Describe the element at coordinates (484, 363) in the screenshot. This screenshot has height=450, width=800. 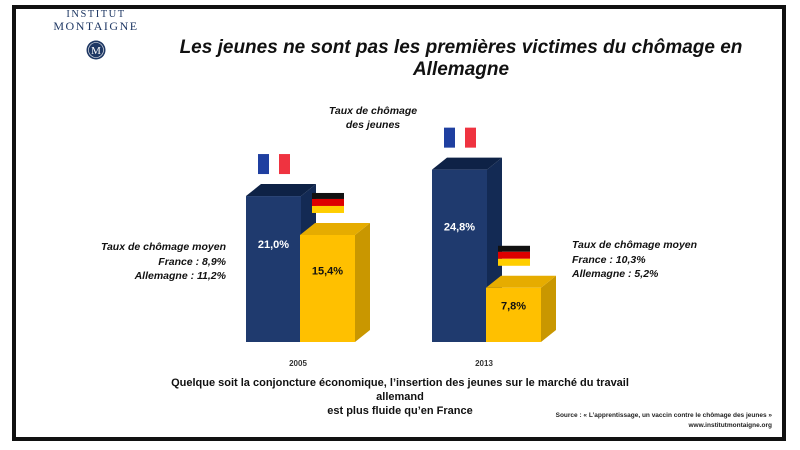
I see `x-tick-label-2013: 2013` at that location.